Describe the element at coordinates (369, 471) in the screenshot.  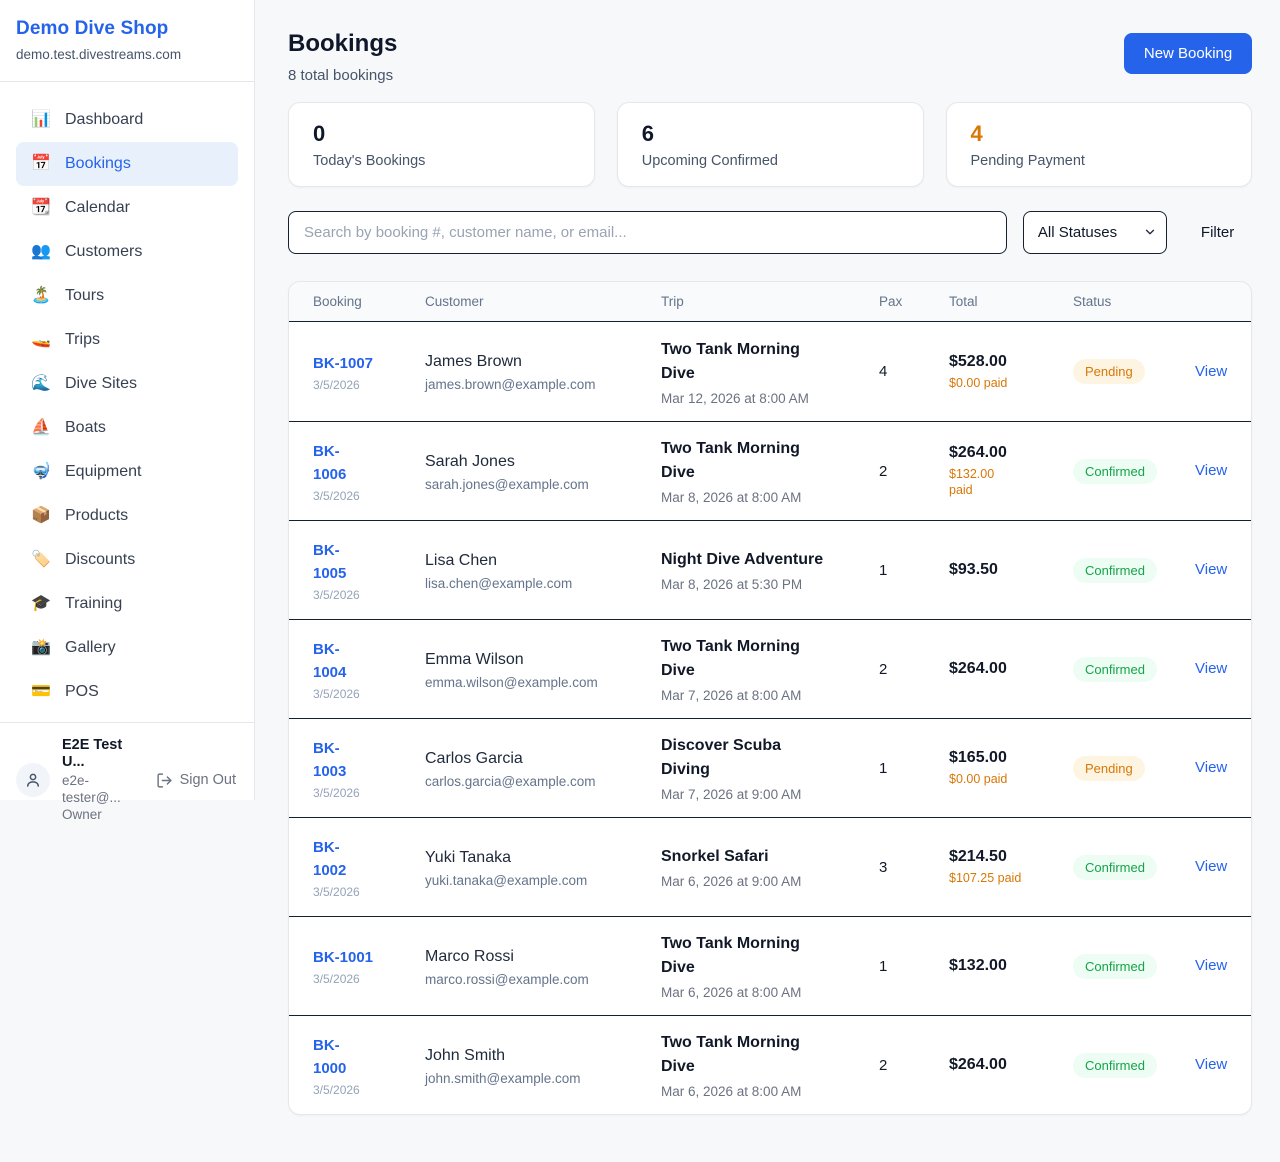
I see `booking-cell: BK- 1006 3/5/2026` at that location.